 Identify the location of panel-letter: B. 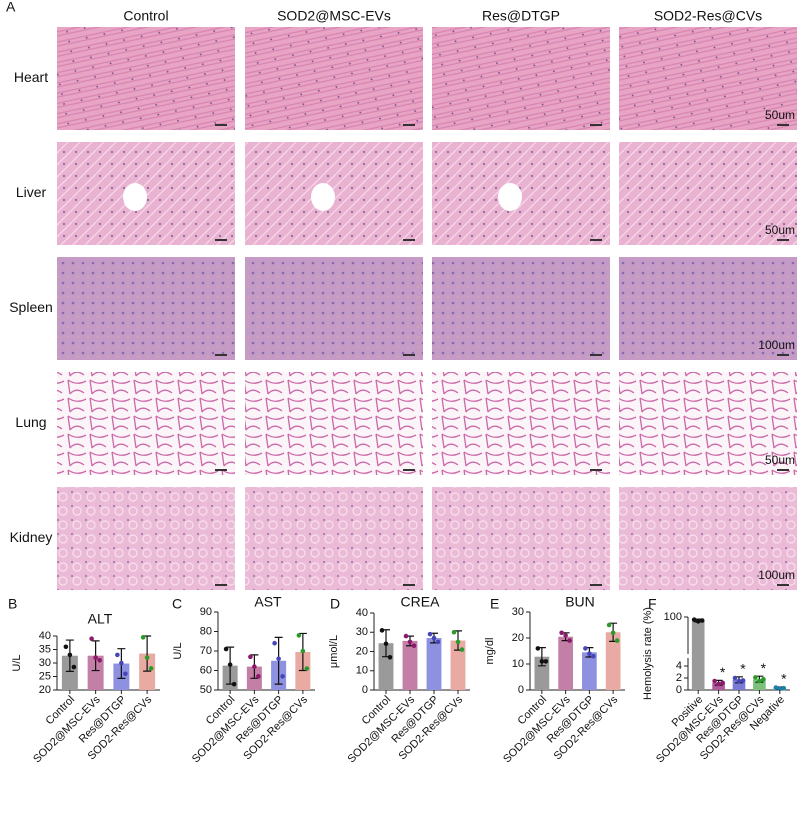
(12, 604).